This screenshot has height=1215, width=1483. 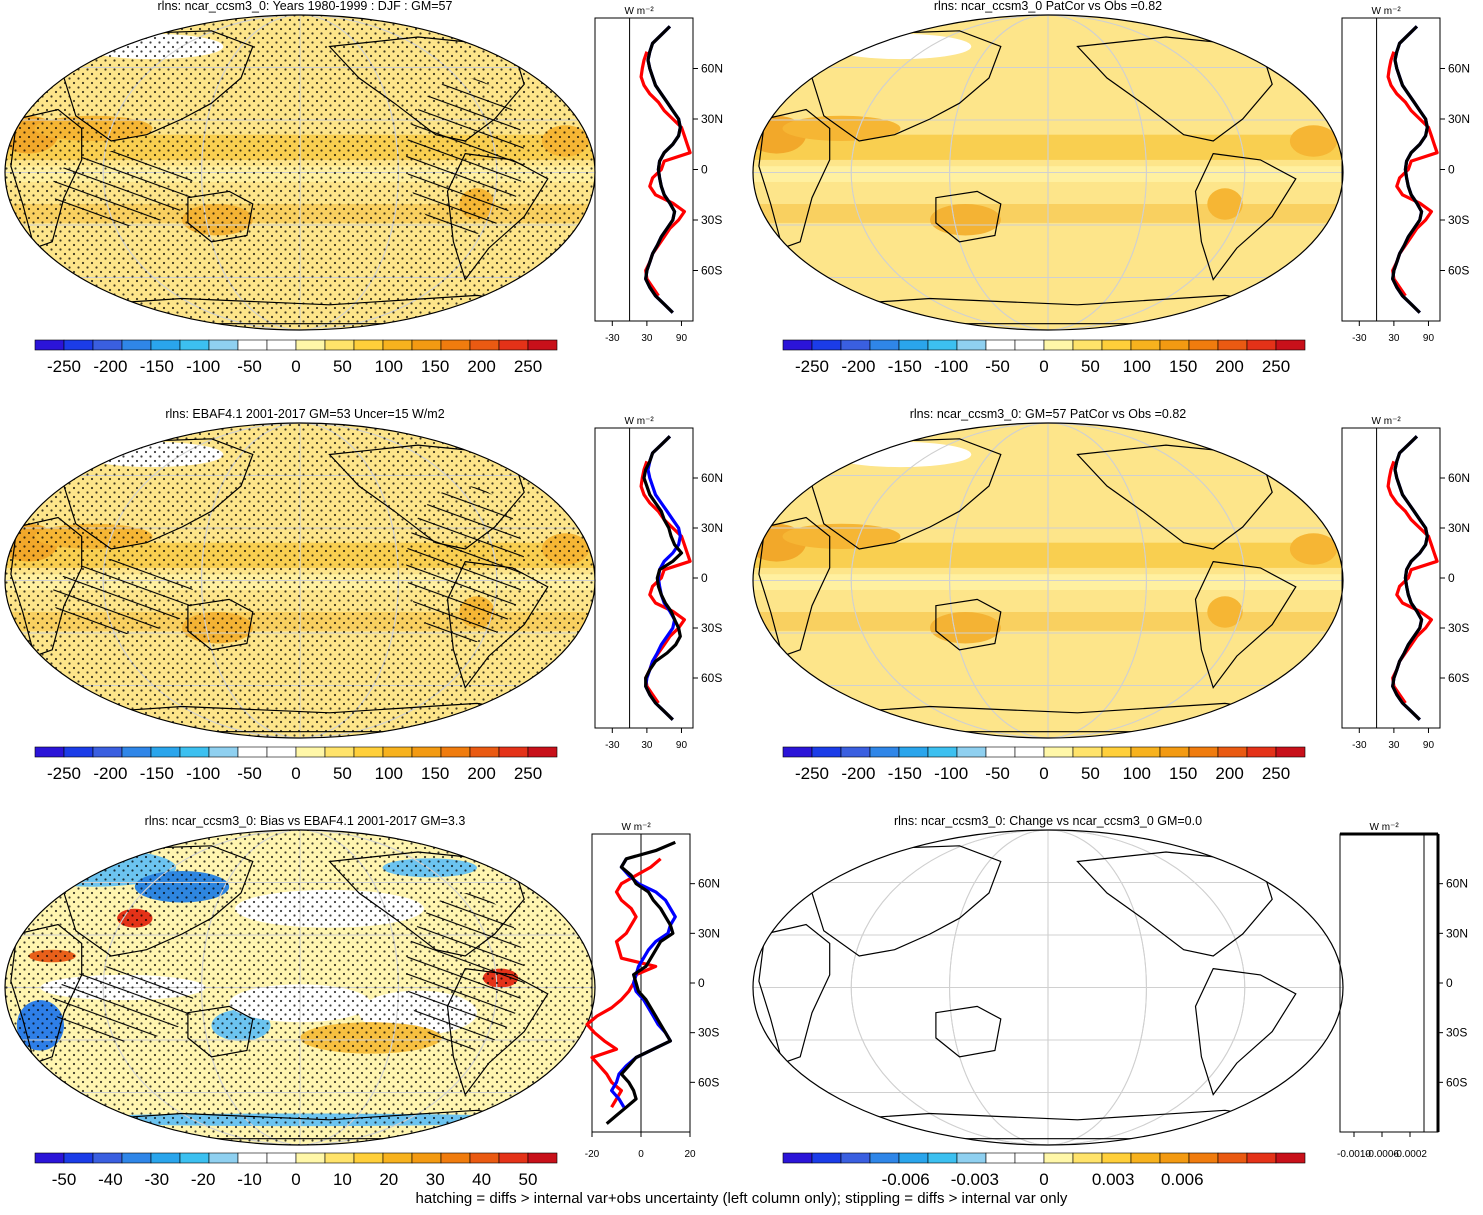 What do you see at coordinates (592, 1154) in the screenshot?
I see `x-tick-label: -20` at bounding box center [592, 1154].